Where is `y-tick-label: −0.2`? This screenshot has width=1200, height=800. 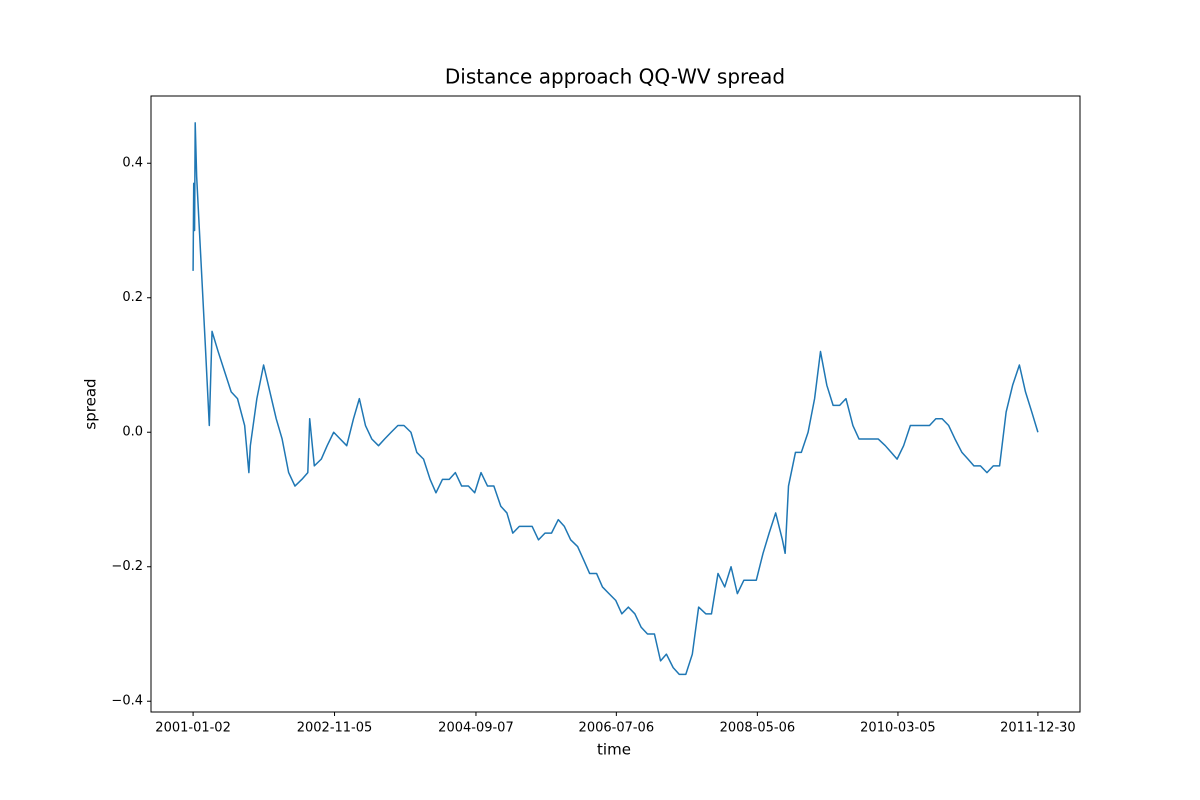 y-tick-label: −0.2 is located at coordinates (127, 566).